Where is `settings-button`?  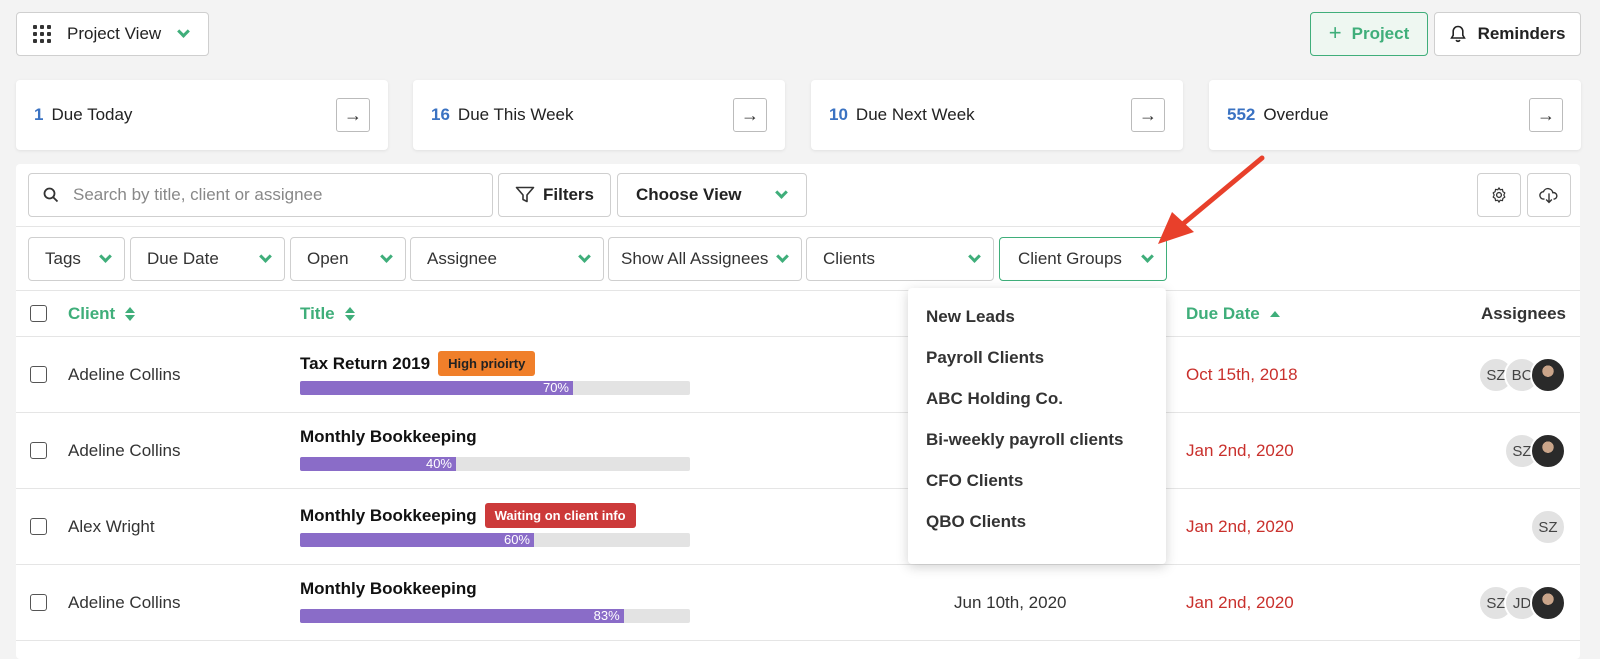 settings-button is located at coordinates (1499, 195).